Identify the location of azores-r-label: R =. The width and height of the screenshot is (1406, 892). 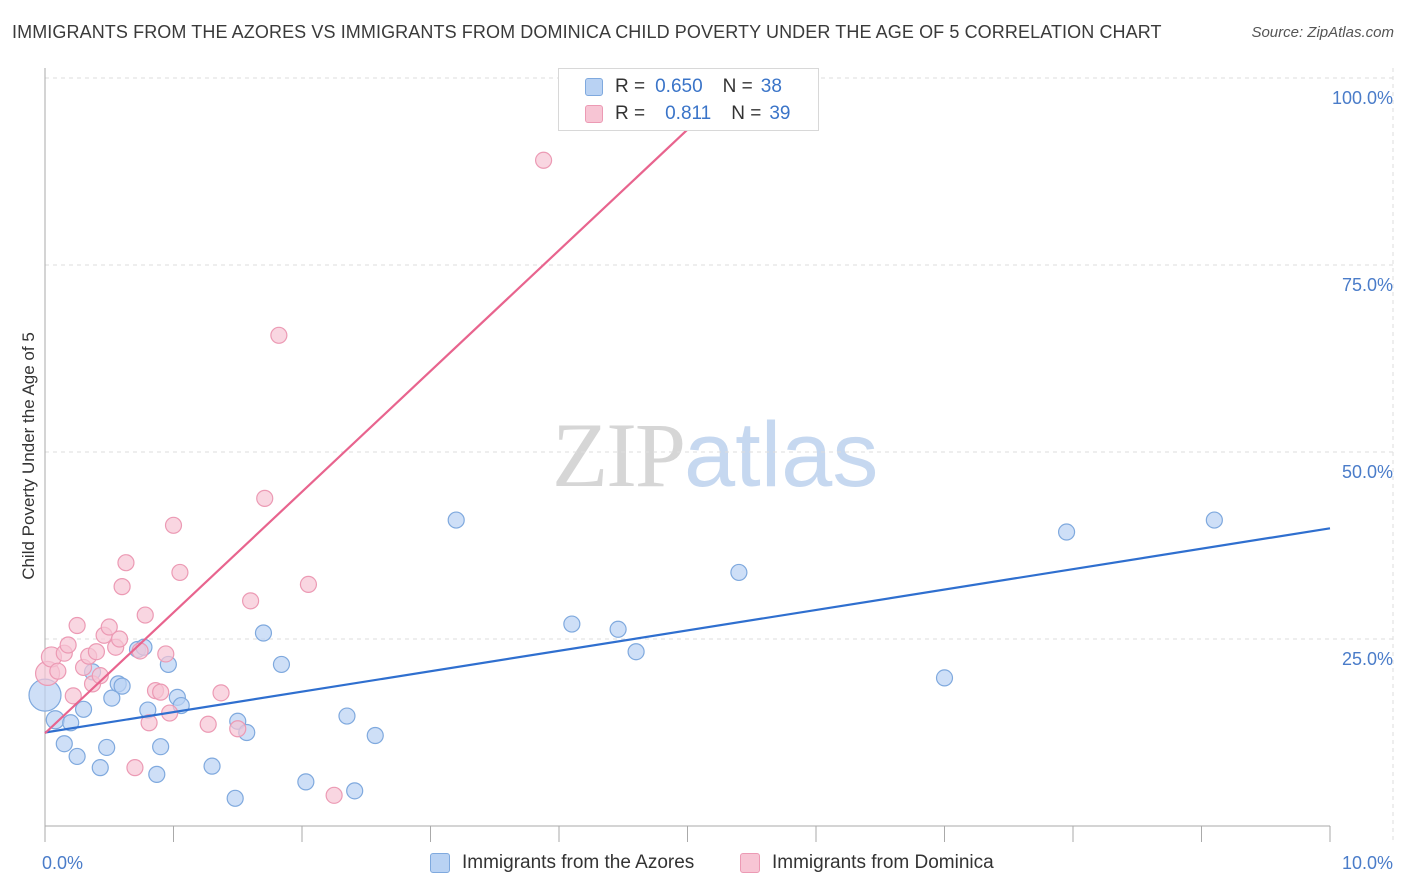
(630, 86).